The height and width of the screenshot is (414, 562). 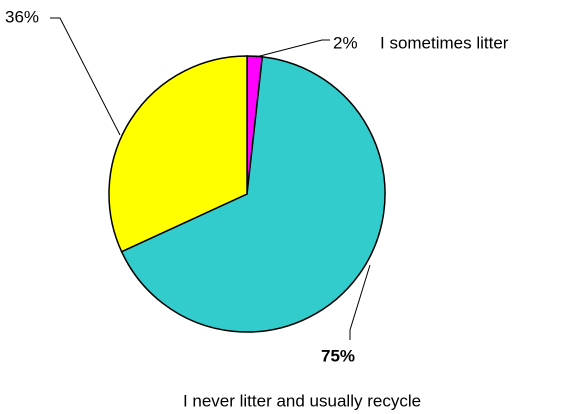 What do you see at coordinates (178, 154) in the screenshot?
I see `pie-slice` at bounding box center [178, 154].